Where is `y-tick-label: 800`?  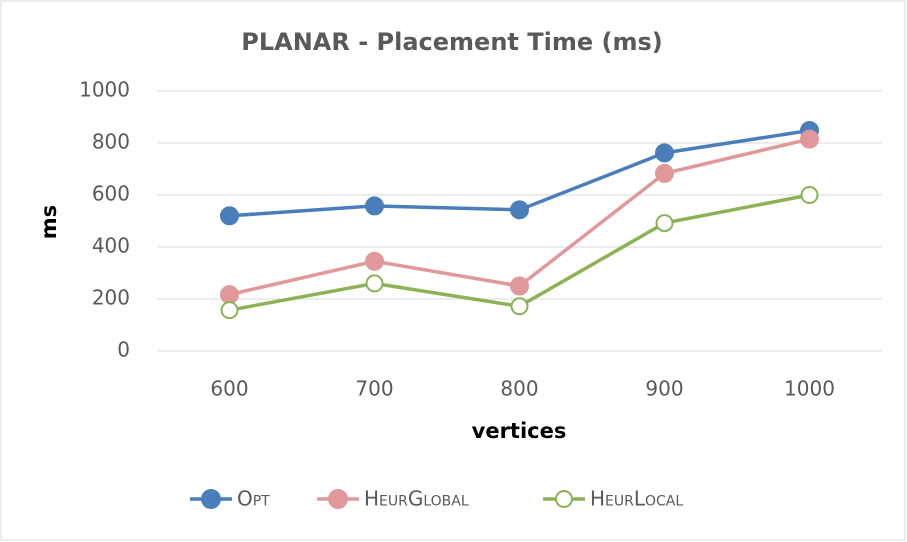 y-tick-label: 800 is located at coordinates (111, 142).